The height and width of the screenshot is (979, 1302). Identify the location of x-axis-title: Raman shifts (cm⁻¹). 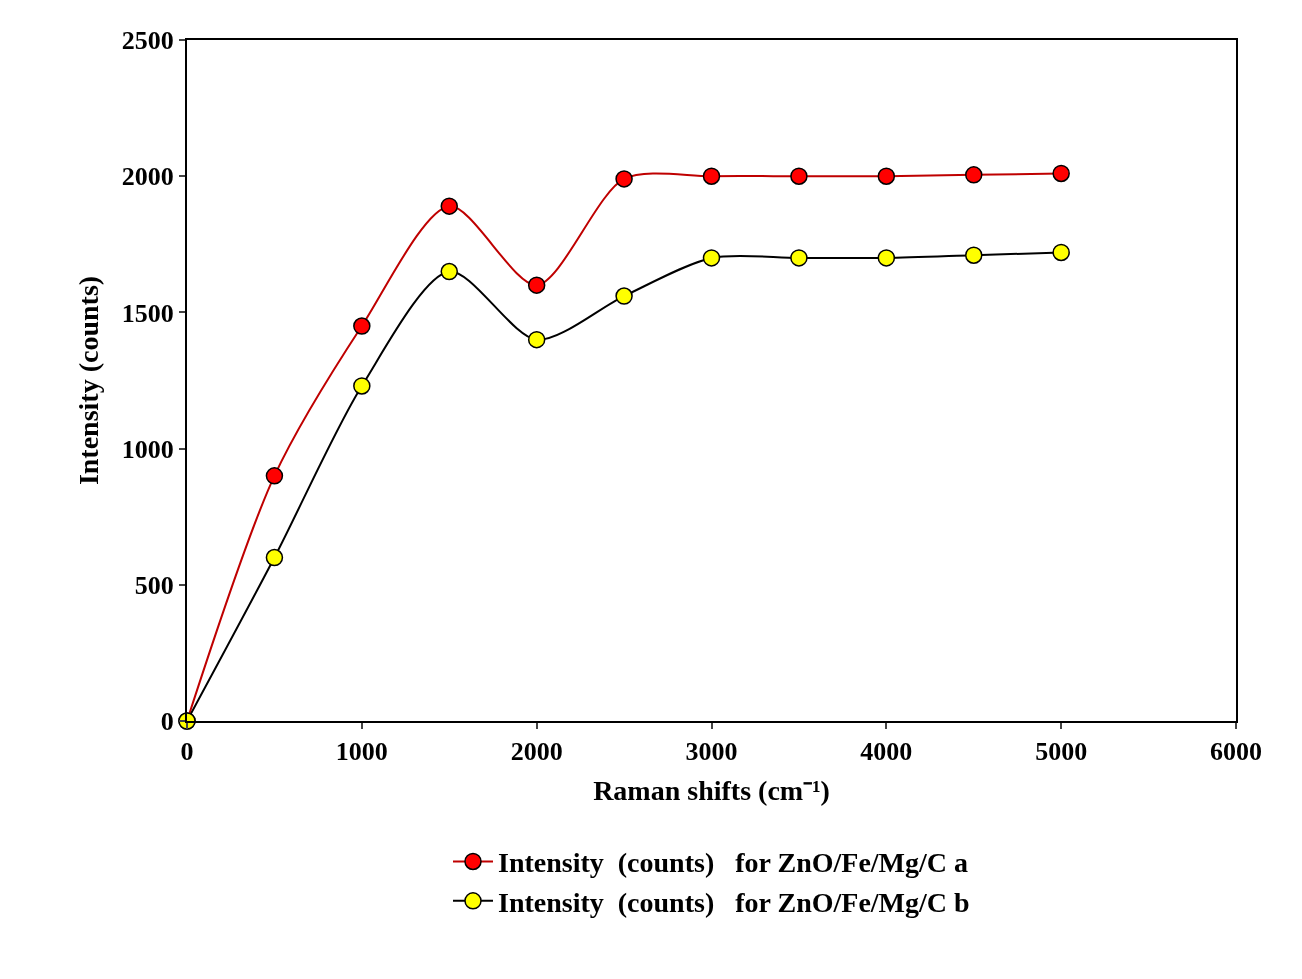
(711, 790).